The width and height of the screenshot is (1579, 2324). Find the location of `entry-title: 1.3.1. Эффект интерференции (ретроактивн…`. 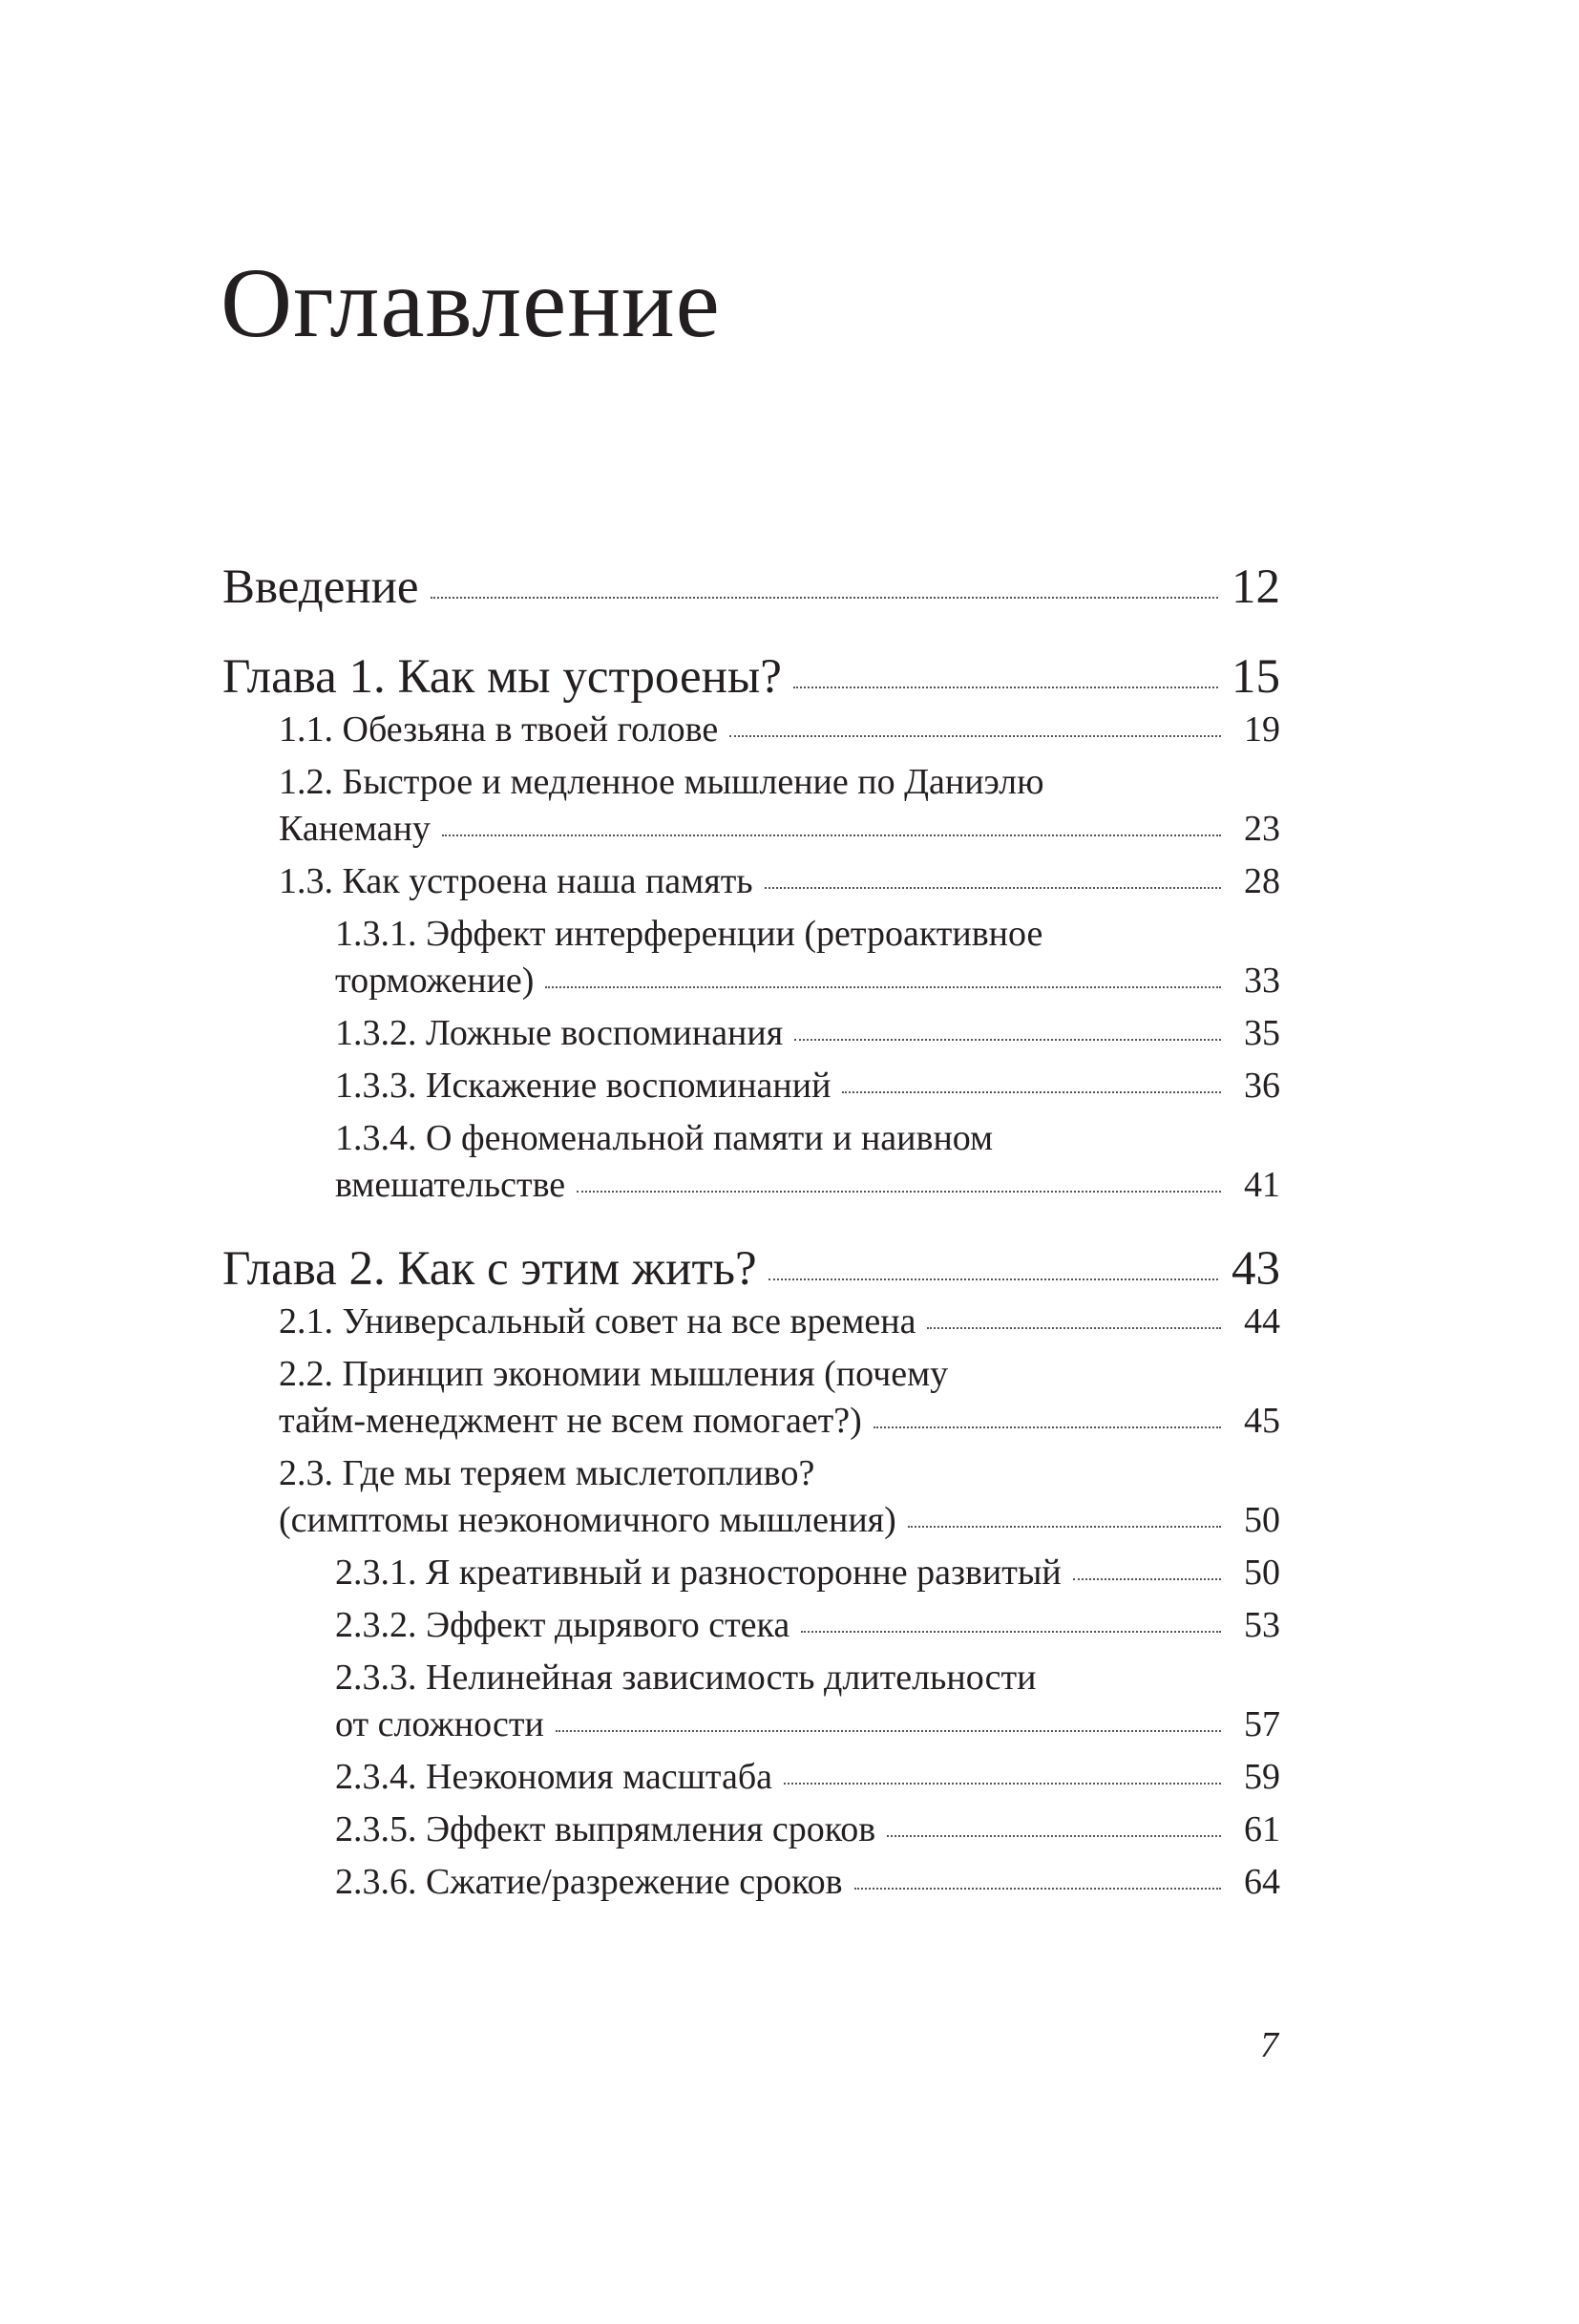

entry-title: 1.3.1. Эффект интерференции (ретроактивн… is located at coordinates (689, 934).